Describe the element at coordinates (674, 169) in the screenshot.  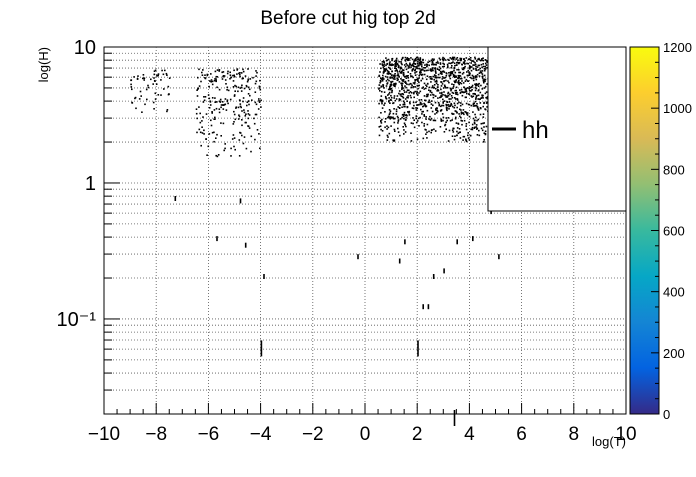
I see `colorbar-tick-label: 800` at that location.